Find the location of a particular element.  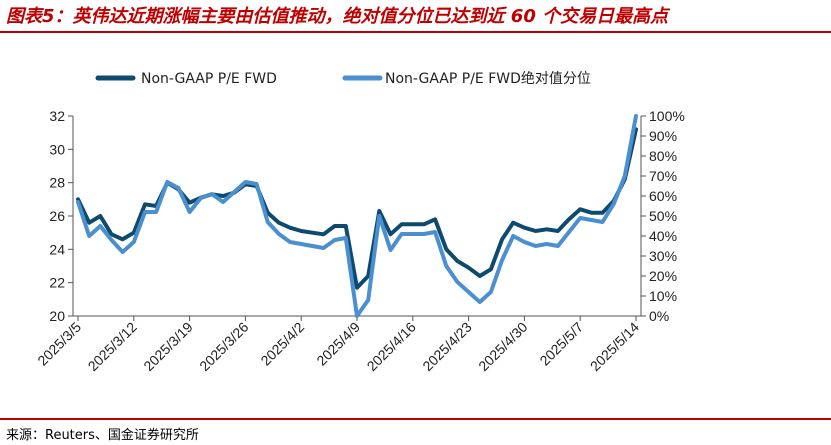

right-tick-label: 70% is located at coordinates (663, 176).